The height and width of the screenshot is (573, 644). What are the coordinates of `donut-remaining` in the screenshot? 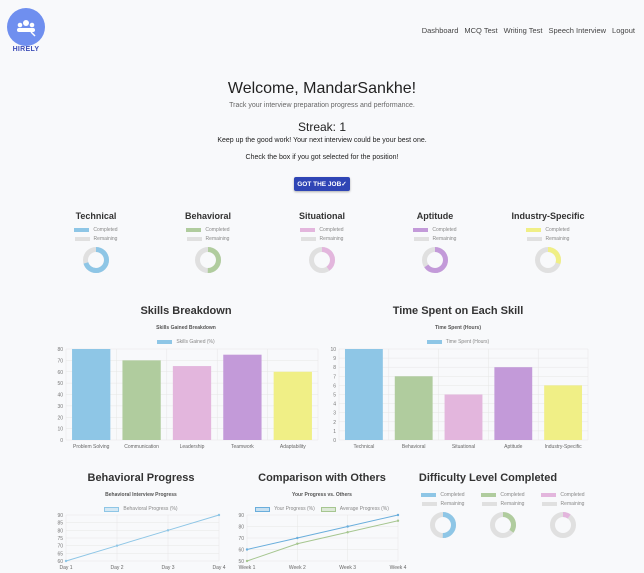 It's located at (563, 525).